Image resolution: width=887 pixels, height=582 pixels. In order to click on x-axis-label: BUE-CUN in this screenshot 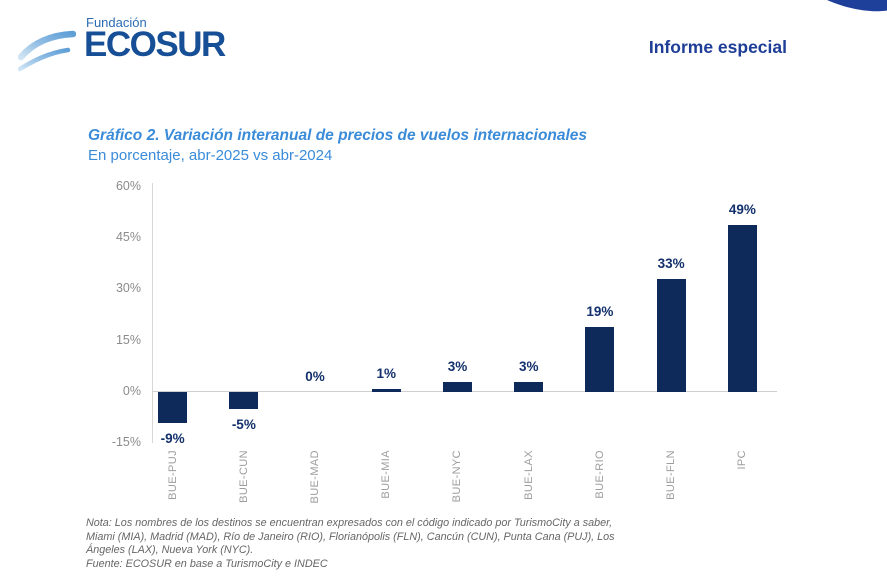, I will do `click(243, 476)`.